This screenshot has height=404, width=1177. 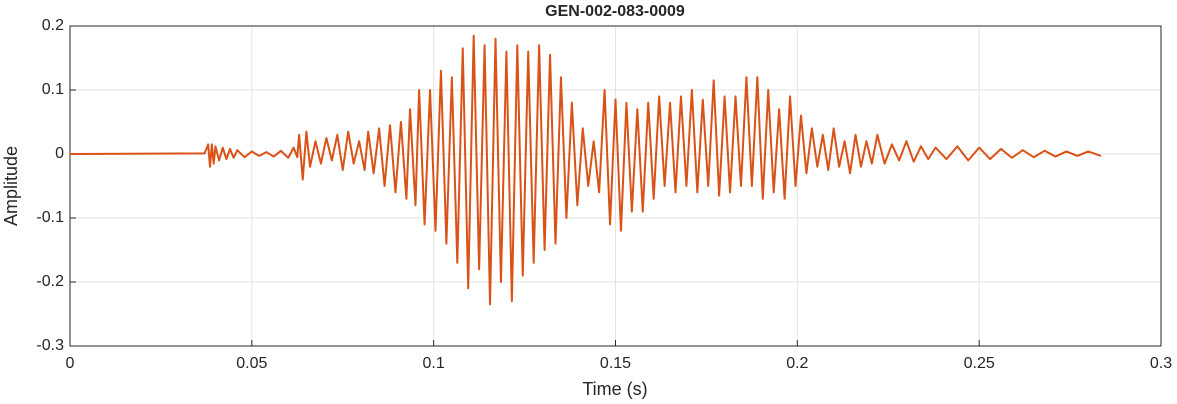 I want to click on y-tick-label: -0.1, so click(x=50, y=217).